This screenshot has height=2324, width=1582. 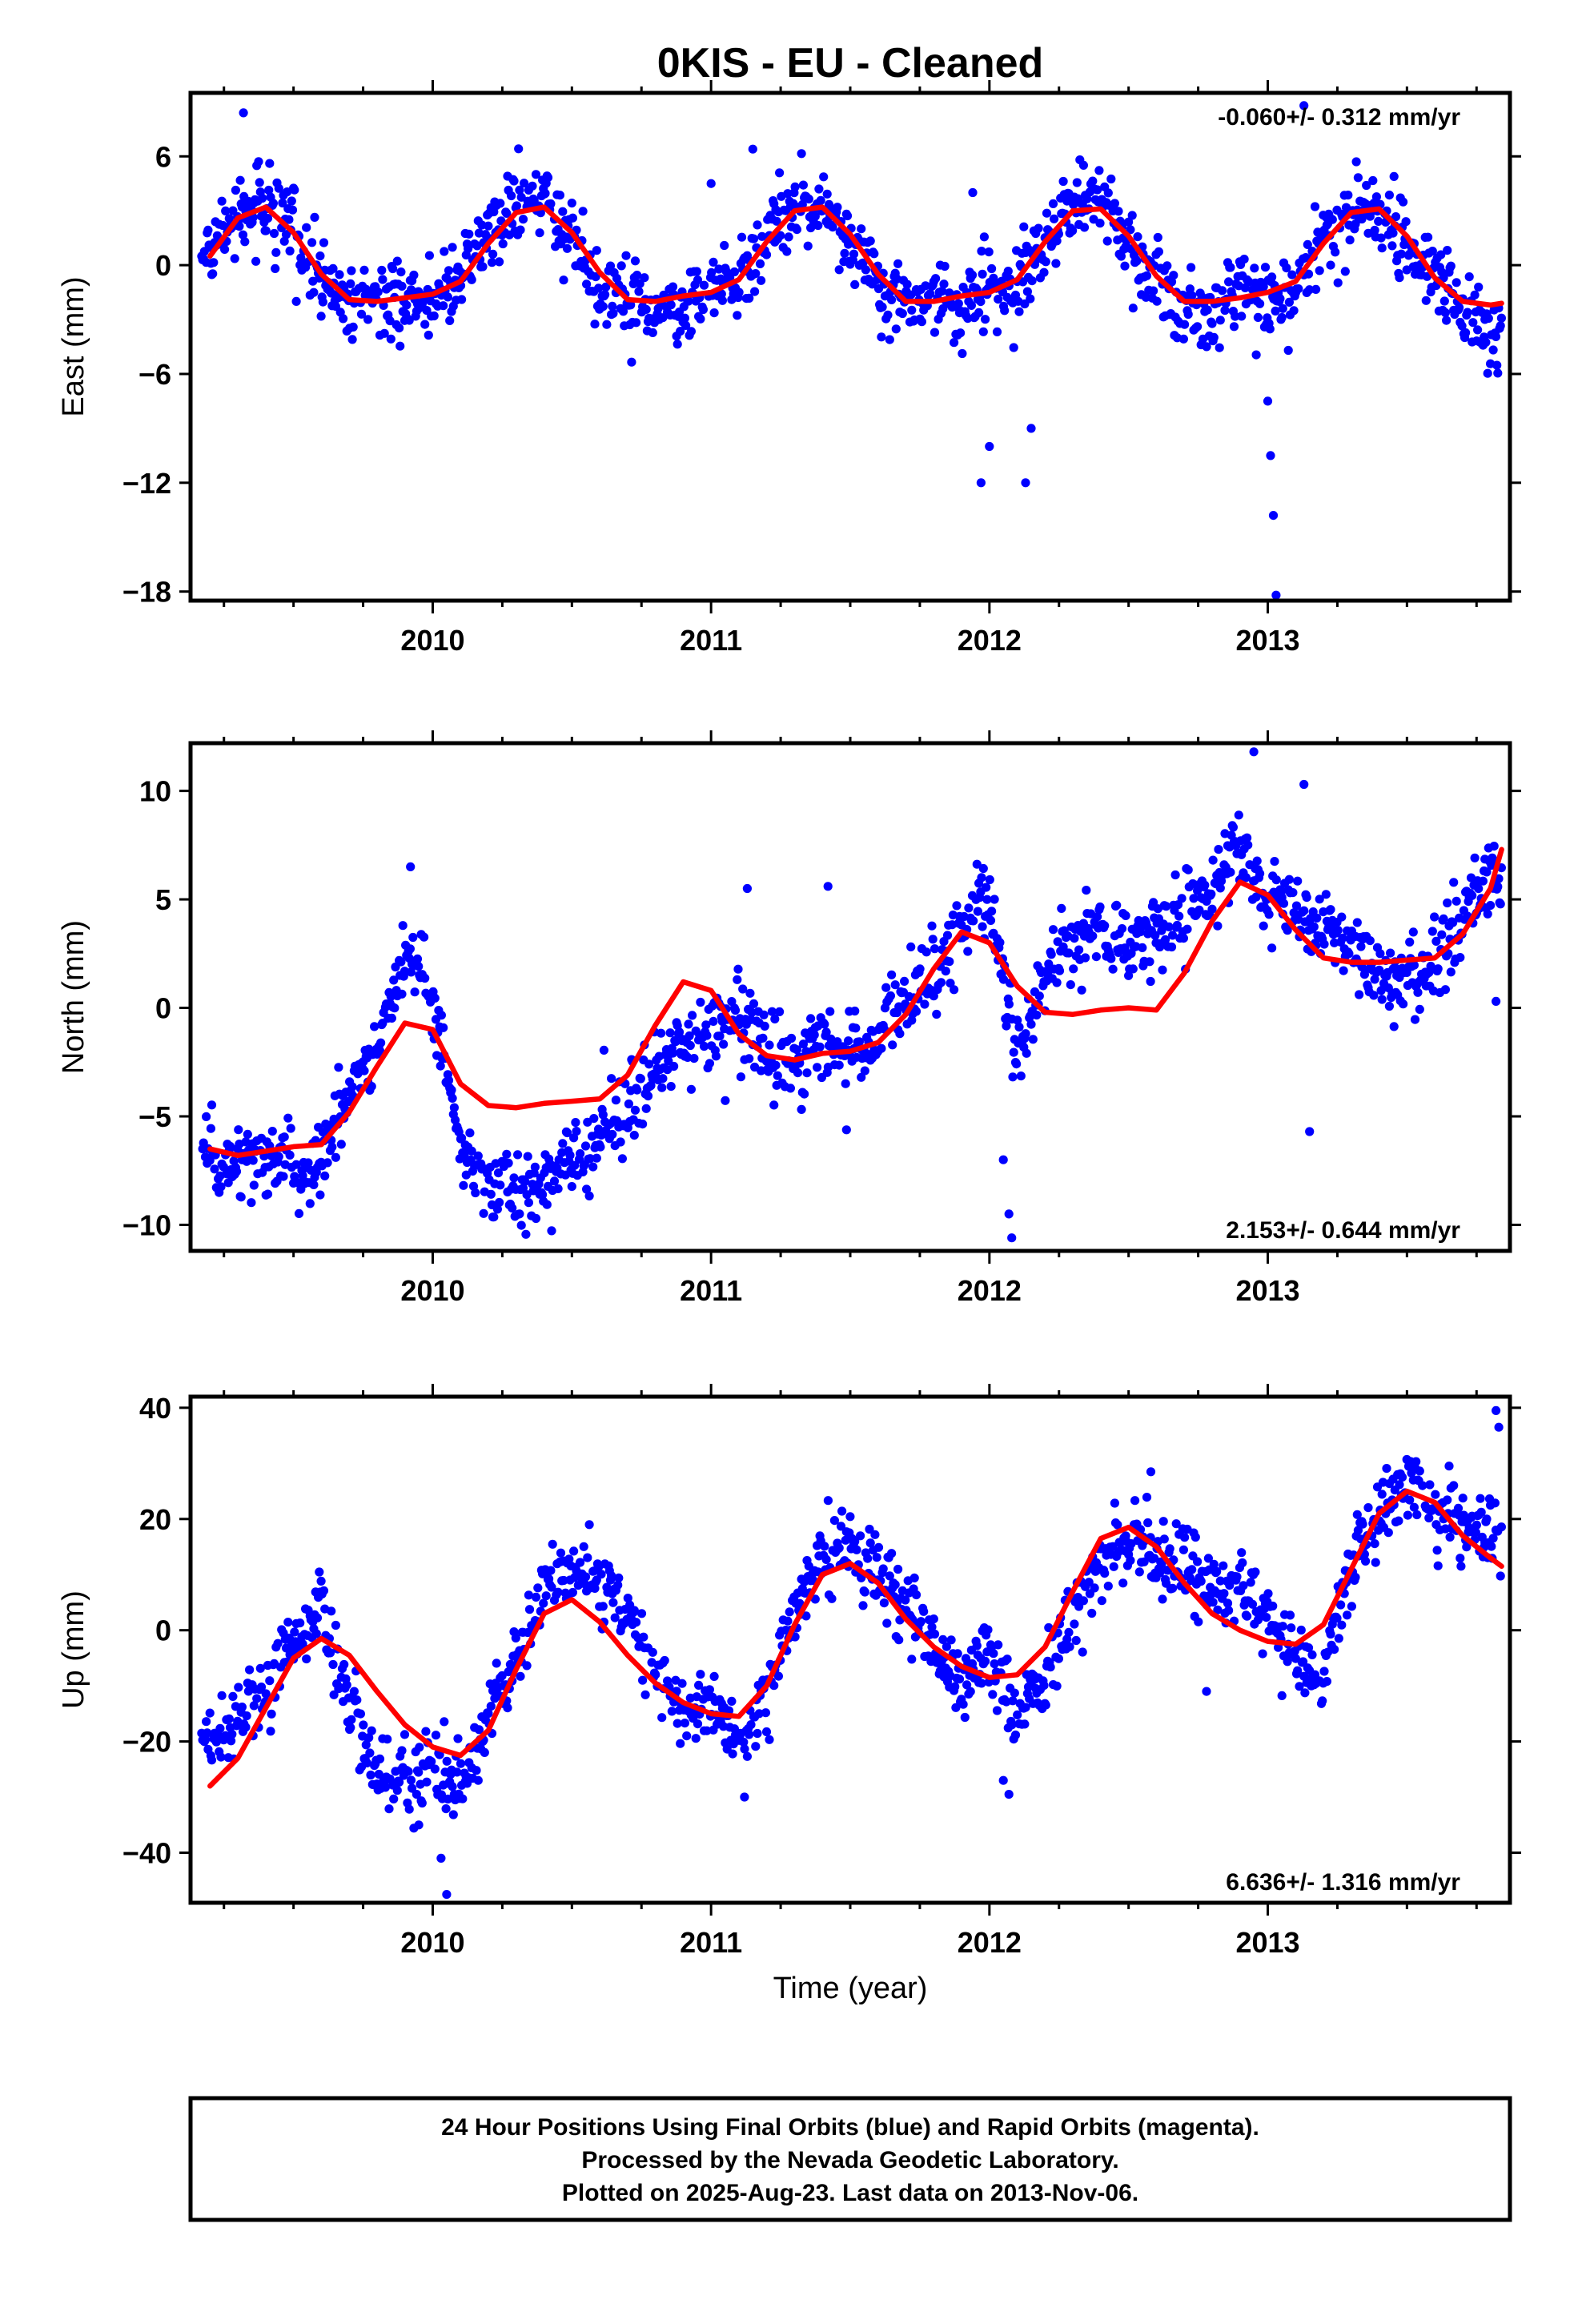 I want to click on y-tick-label: −10, so click(x=146, y=1224).